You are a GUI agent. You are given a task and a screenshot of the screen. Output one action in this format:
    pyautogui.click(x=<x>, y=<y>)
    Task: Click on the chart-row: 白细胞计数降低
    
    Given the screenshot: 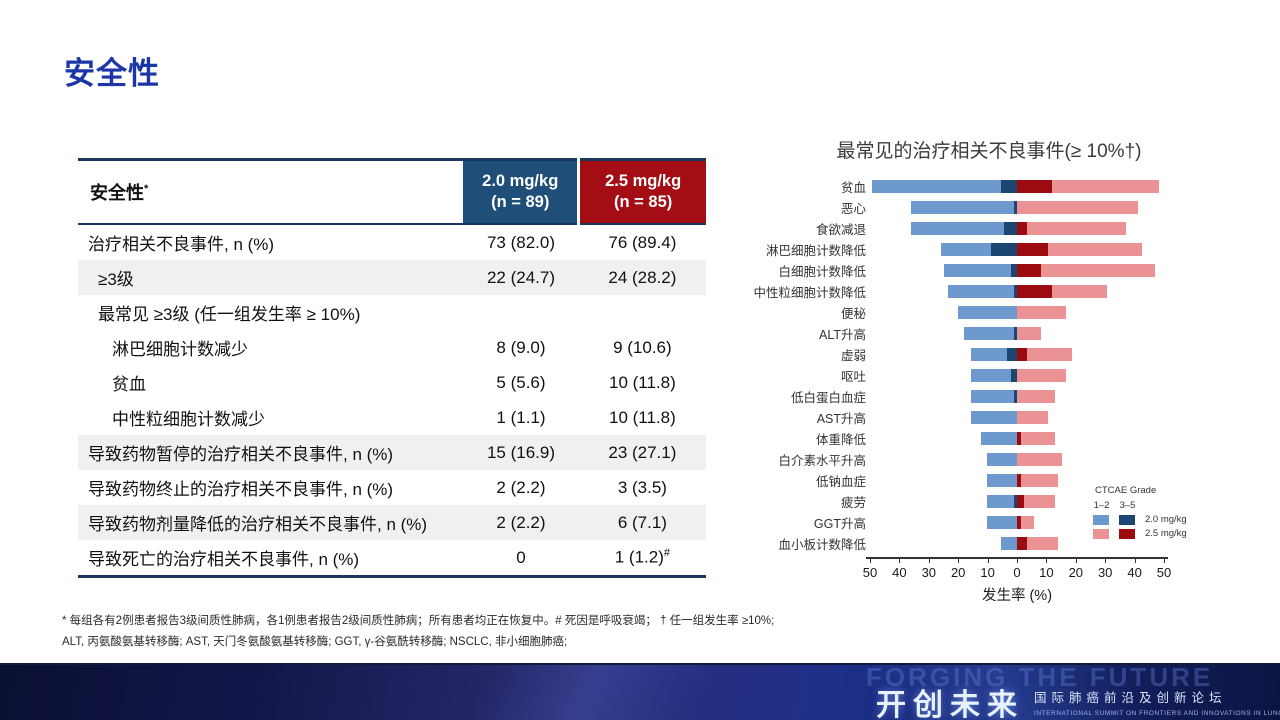 What is the action you would take?
    pyautogui.click(x=940, y=270)
    